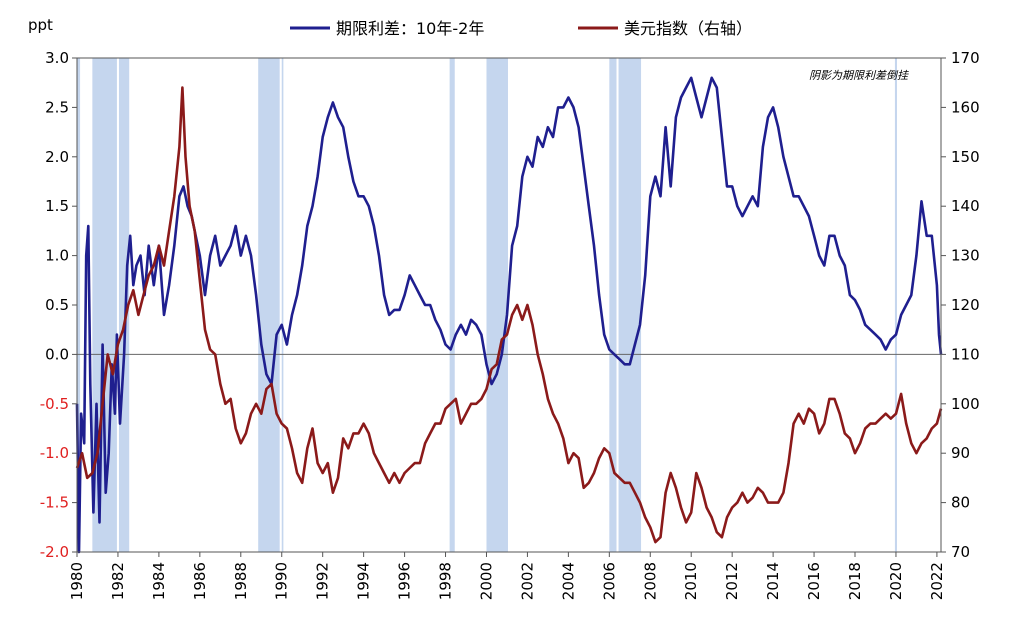  What do you see at coordinates (200, 581) in the screenshot?
I see `x-tick-label: 1986` at bounding box center [200, 581].